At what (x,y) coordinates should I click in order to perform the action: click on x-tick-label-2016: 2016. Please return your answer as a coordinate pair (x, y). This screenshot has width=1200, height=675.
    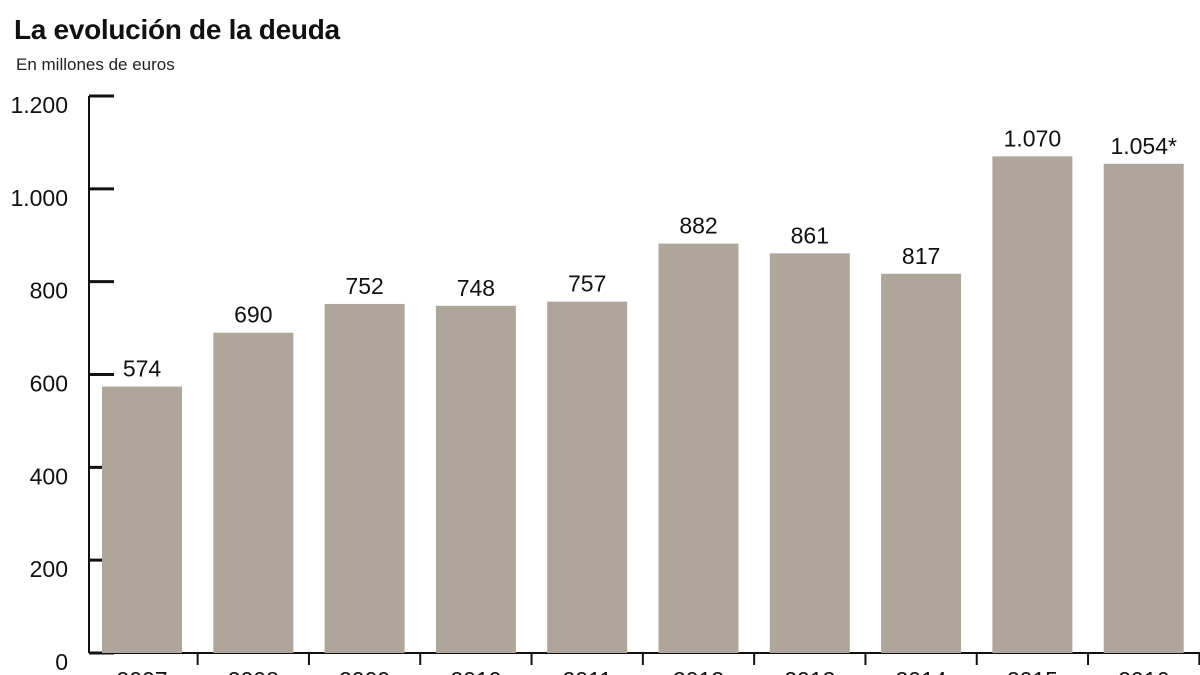
    Looking at the image, I should click on (1143, 671).